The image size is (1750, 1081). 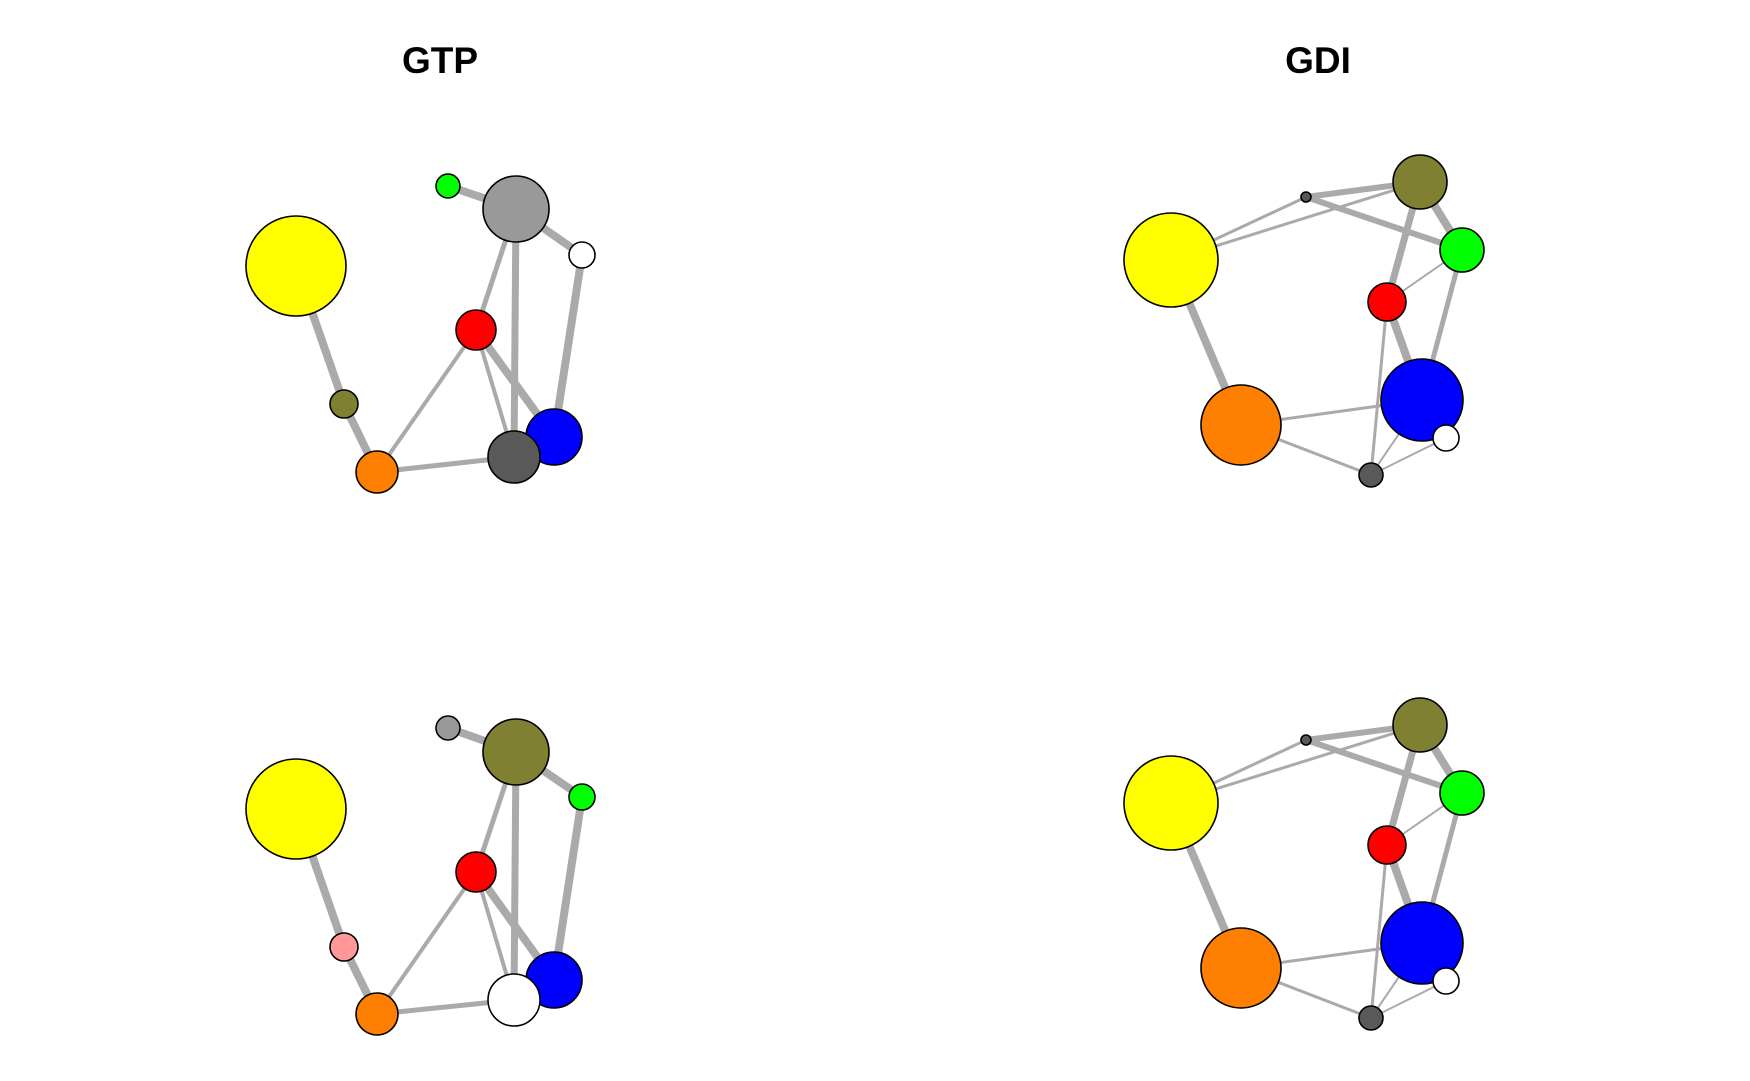 What do you see at coordinates (568, 888) in the screenshot?
I see `edge-green-blue` at bounding box center [568, 888].